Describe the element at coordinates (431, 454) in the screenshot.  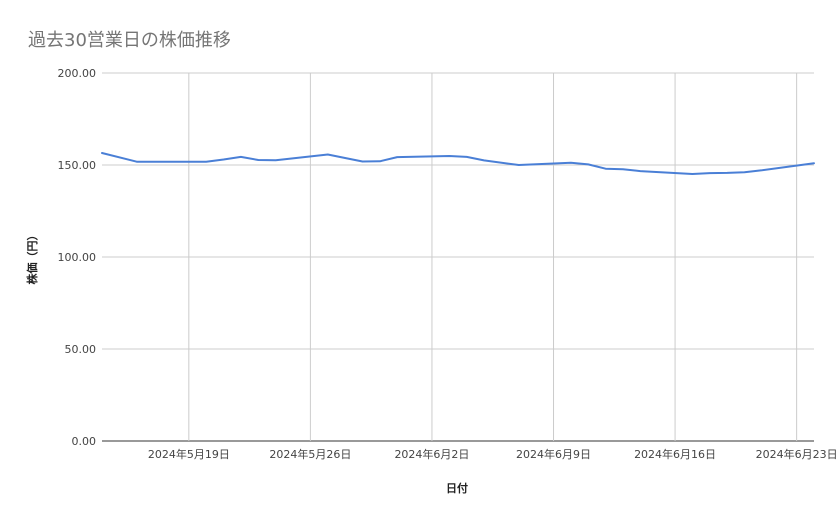
I see `x-tick-label: 2024年6月2日` at that location.